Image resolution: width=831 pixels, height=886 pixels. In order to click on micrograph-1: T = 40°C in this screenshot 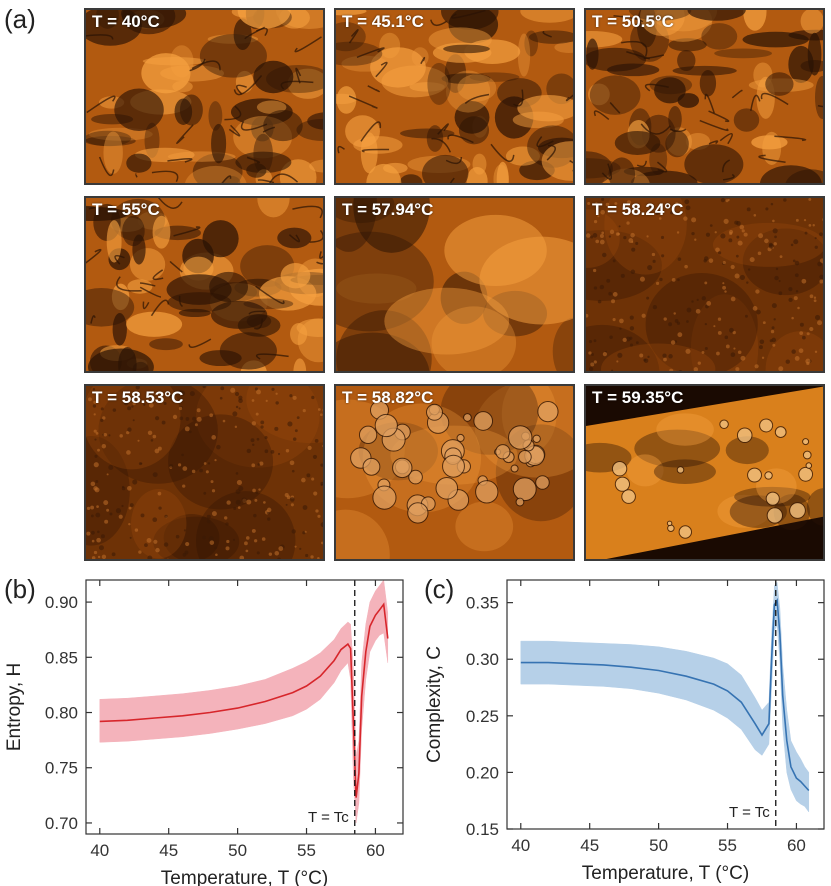, I will do `click(204, 96)`.